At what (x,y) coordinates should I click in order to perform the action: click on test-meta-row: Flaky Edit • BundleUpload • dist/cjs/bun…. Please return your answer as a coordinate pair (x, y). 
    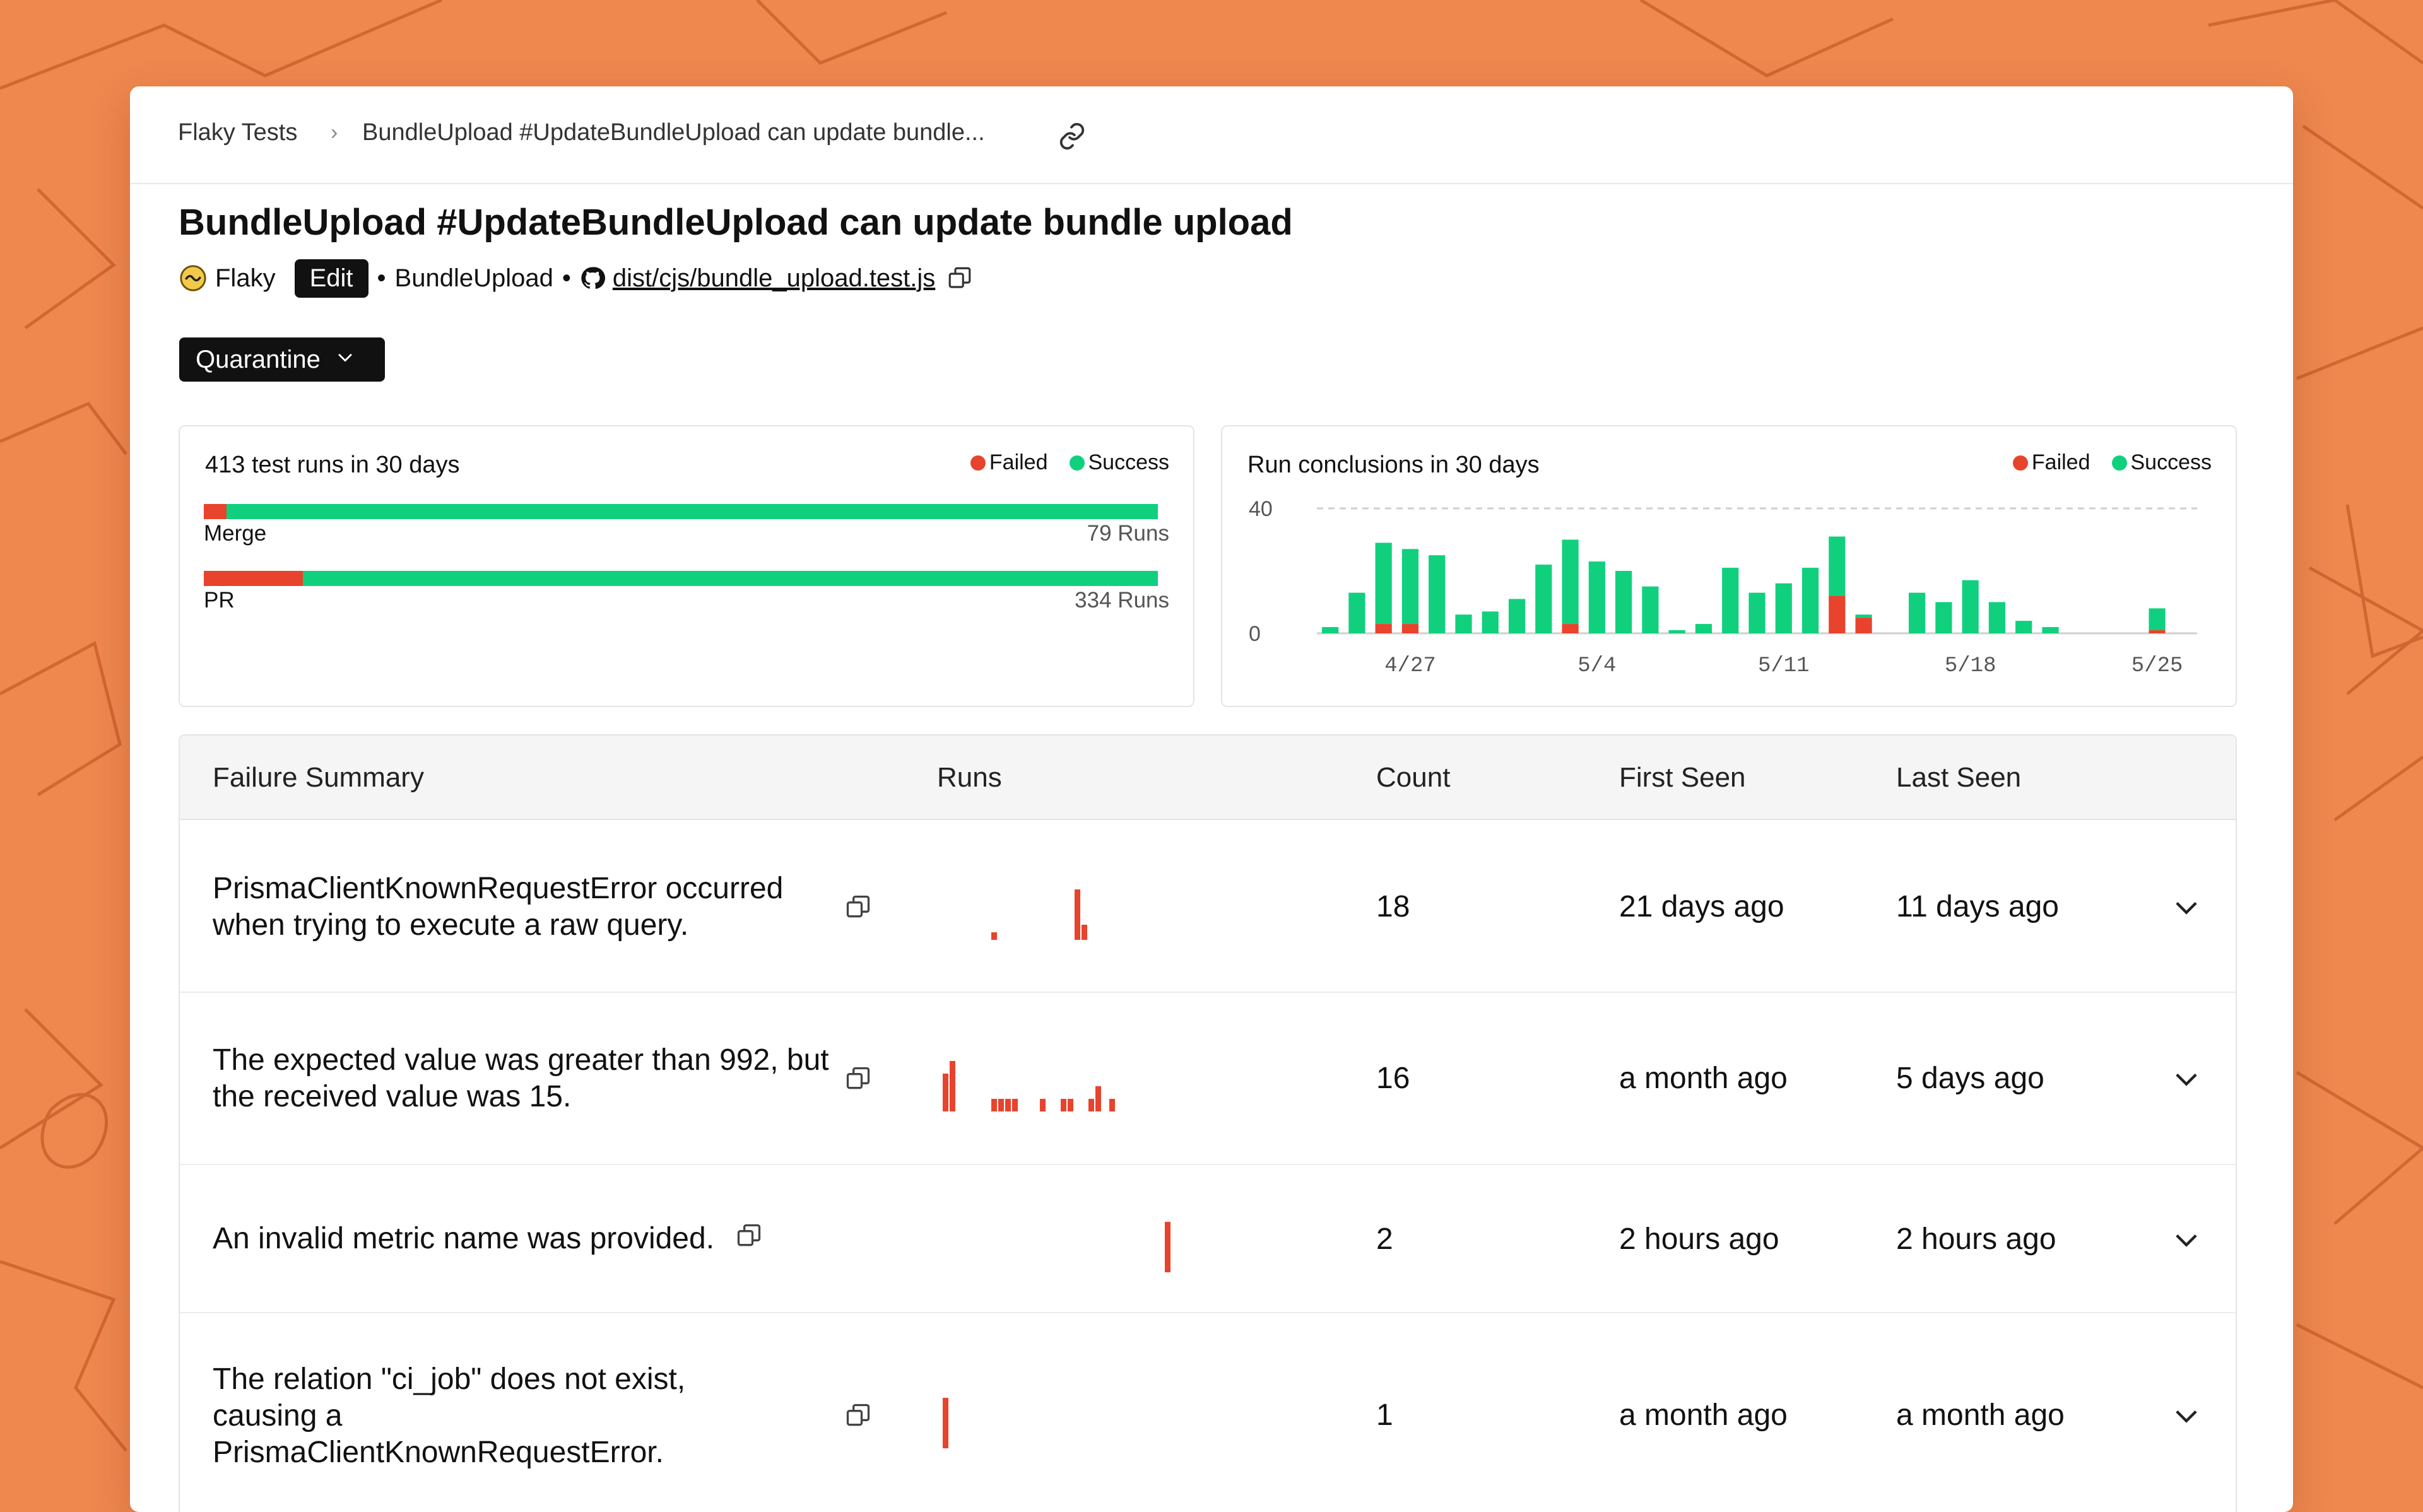
    Looking at the image, I should click on (576, 278).